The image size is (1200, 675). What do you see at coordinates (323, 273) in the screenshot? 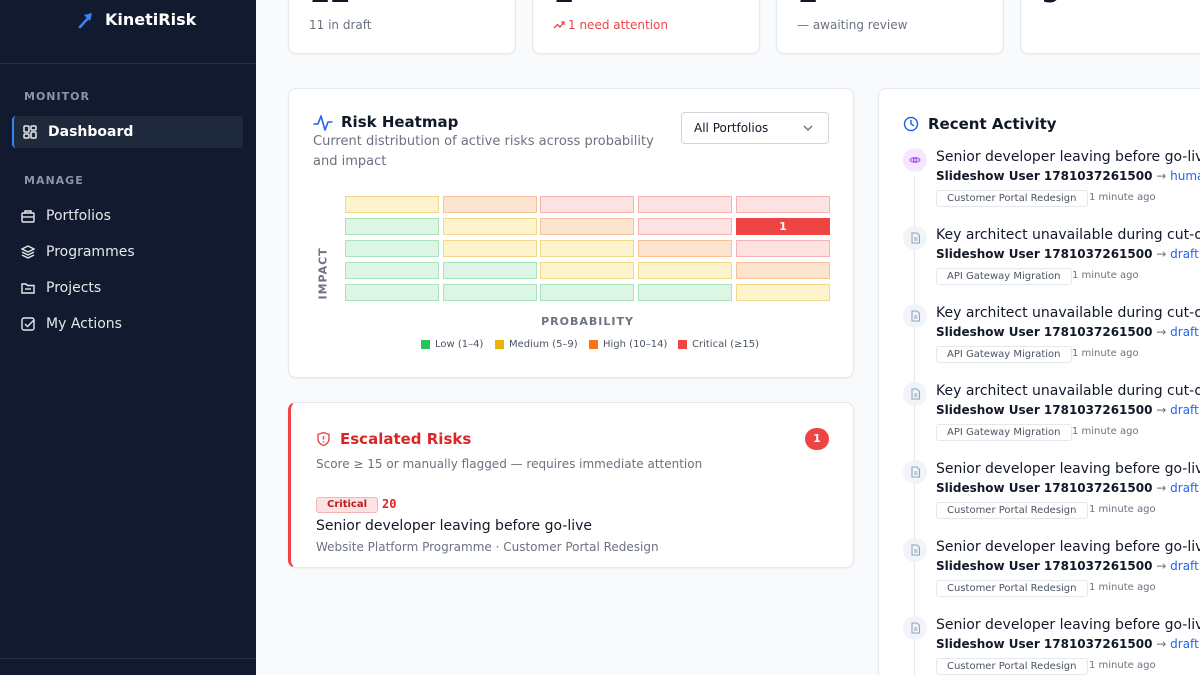
I see `impact-axis-label: IMPACT` at bounding box center [323, 273].